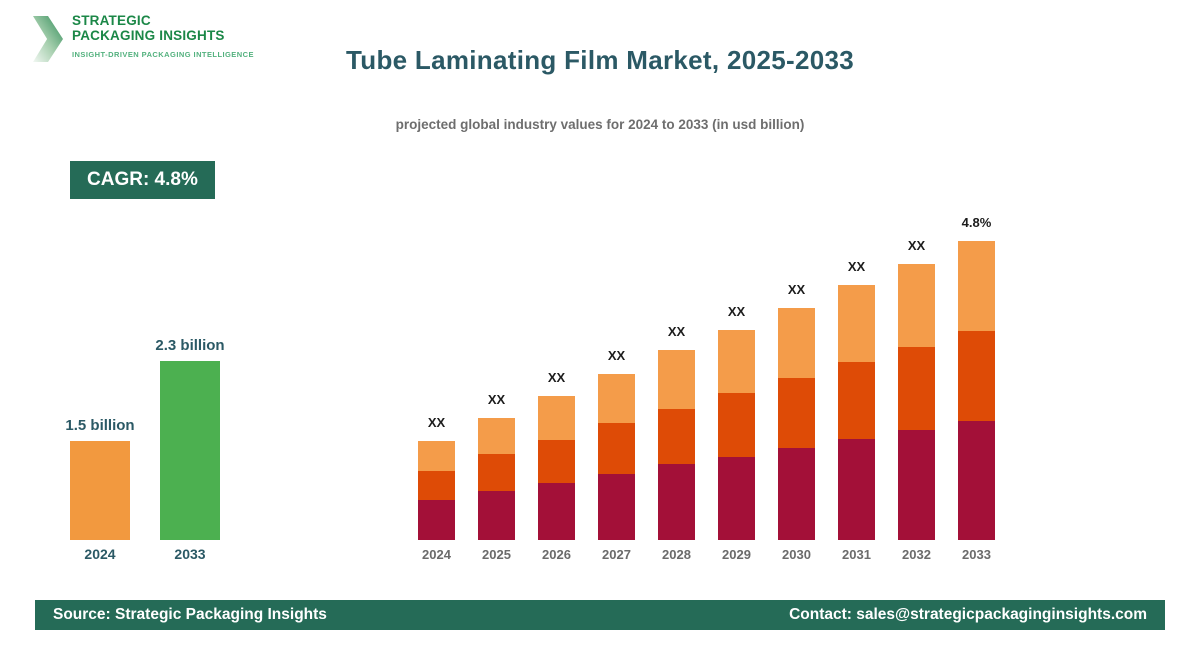 The height and width of the screenshot is (650, 1200). Describe the element at coordinates (556, 554) in the screenshot. I see `bar-year-label: 2026` at that location.